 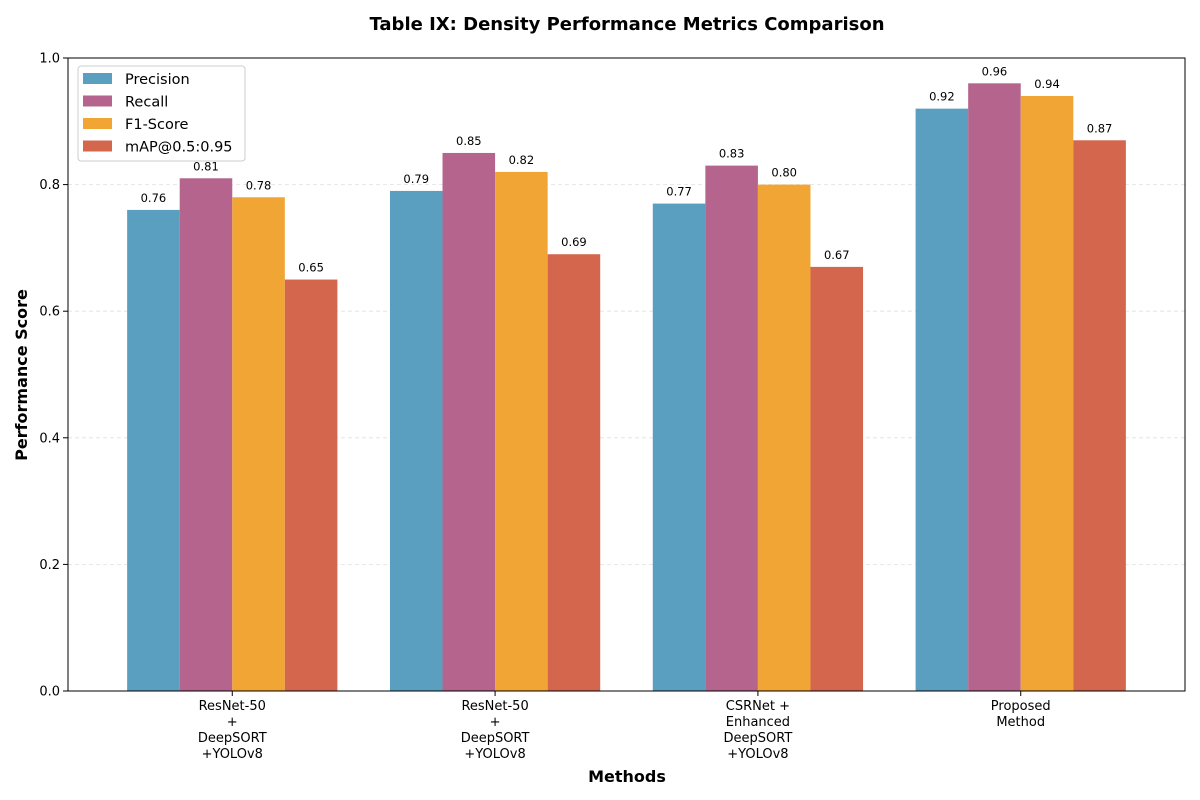 I want to click on legend-box, so click(x=161, y=113).